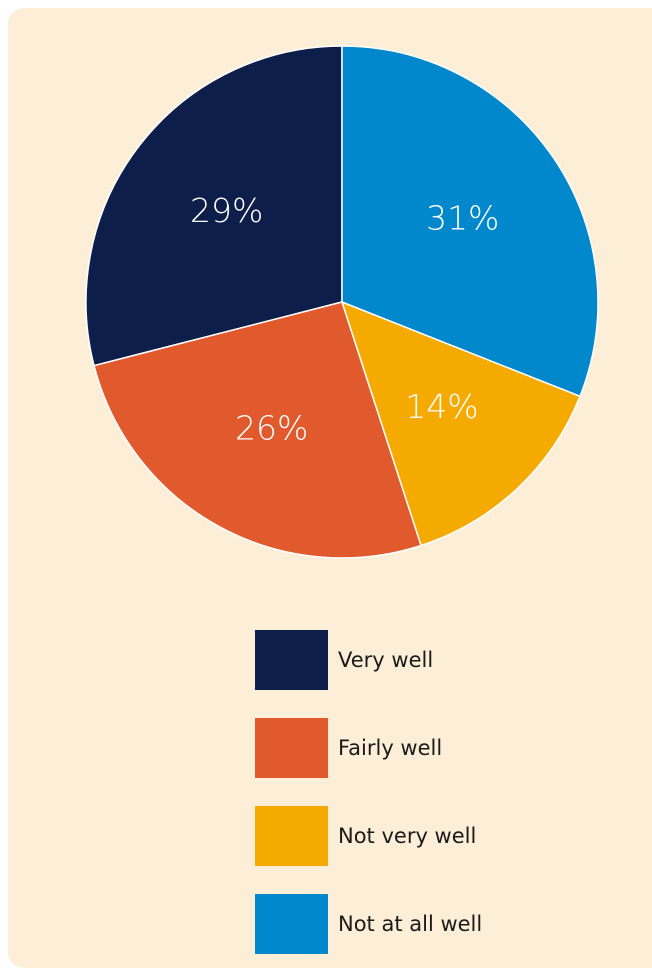  Describe the element at coordinates (407, 836) in the screenshot. I see `legend-label: Not very well` at that location.